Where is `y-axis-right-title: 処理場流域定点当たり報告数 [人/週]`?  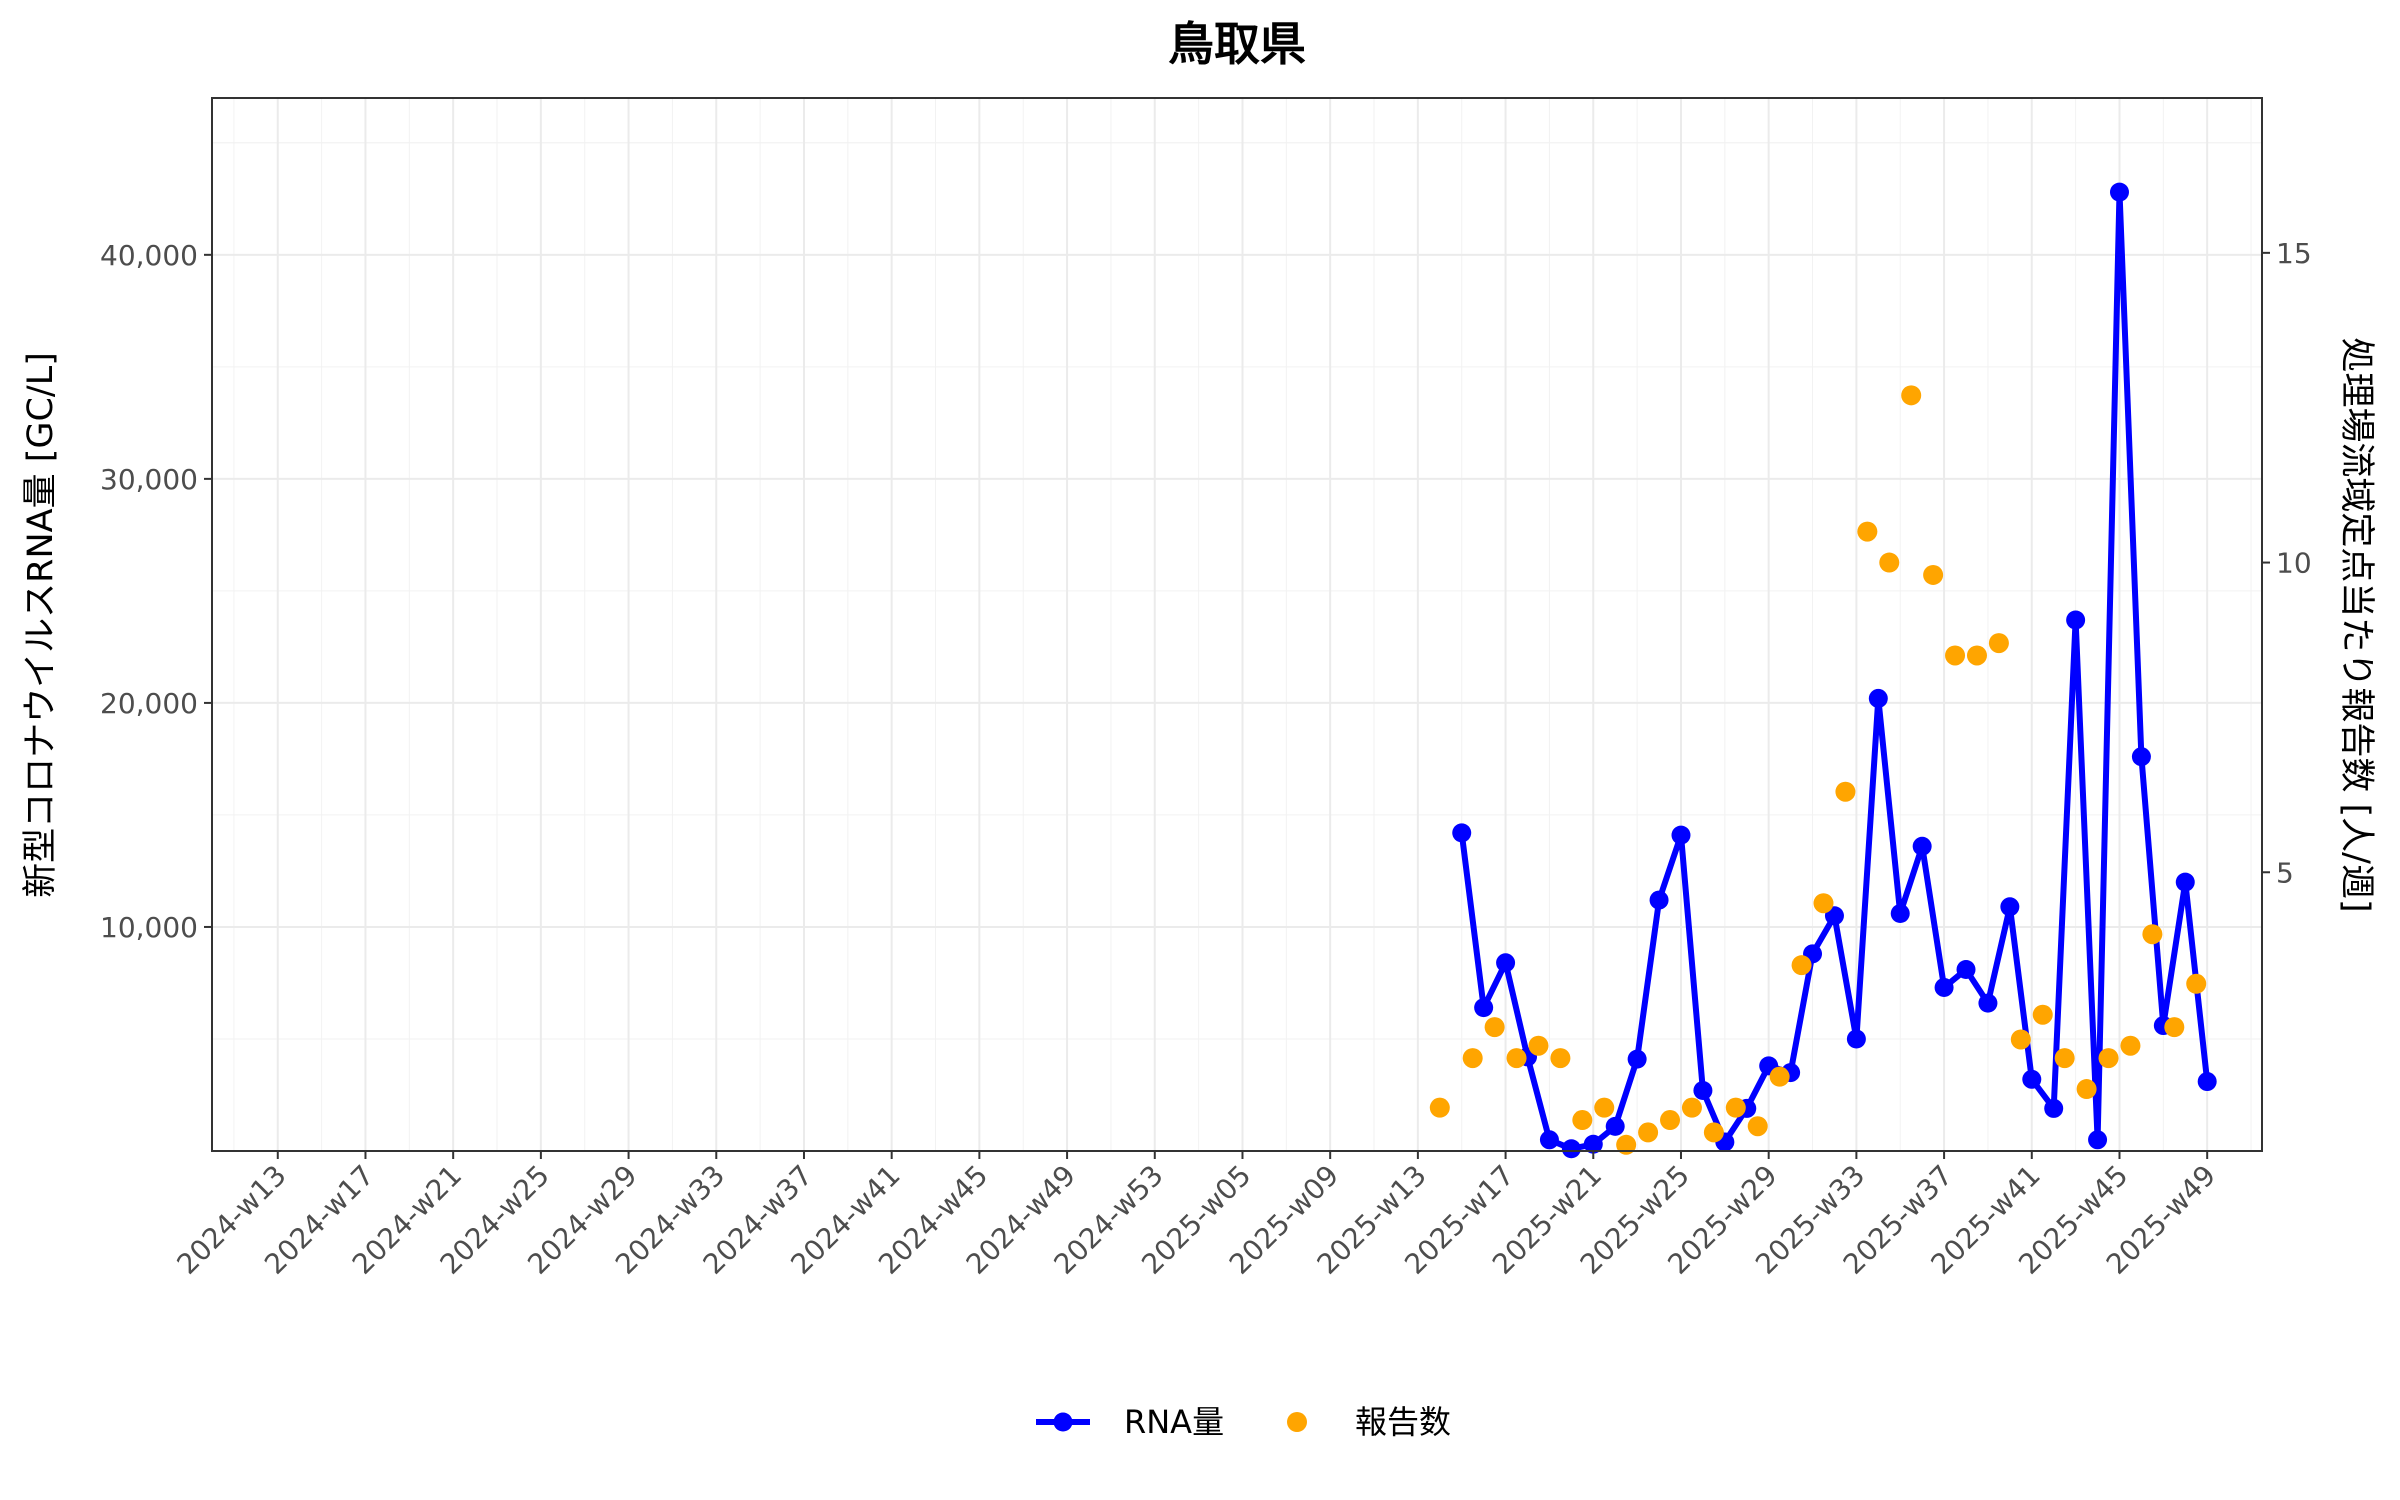 y-axis-right-title: 処理場流域定点当たり報告数 [人/週] is located at coordinates (2356, 624).